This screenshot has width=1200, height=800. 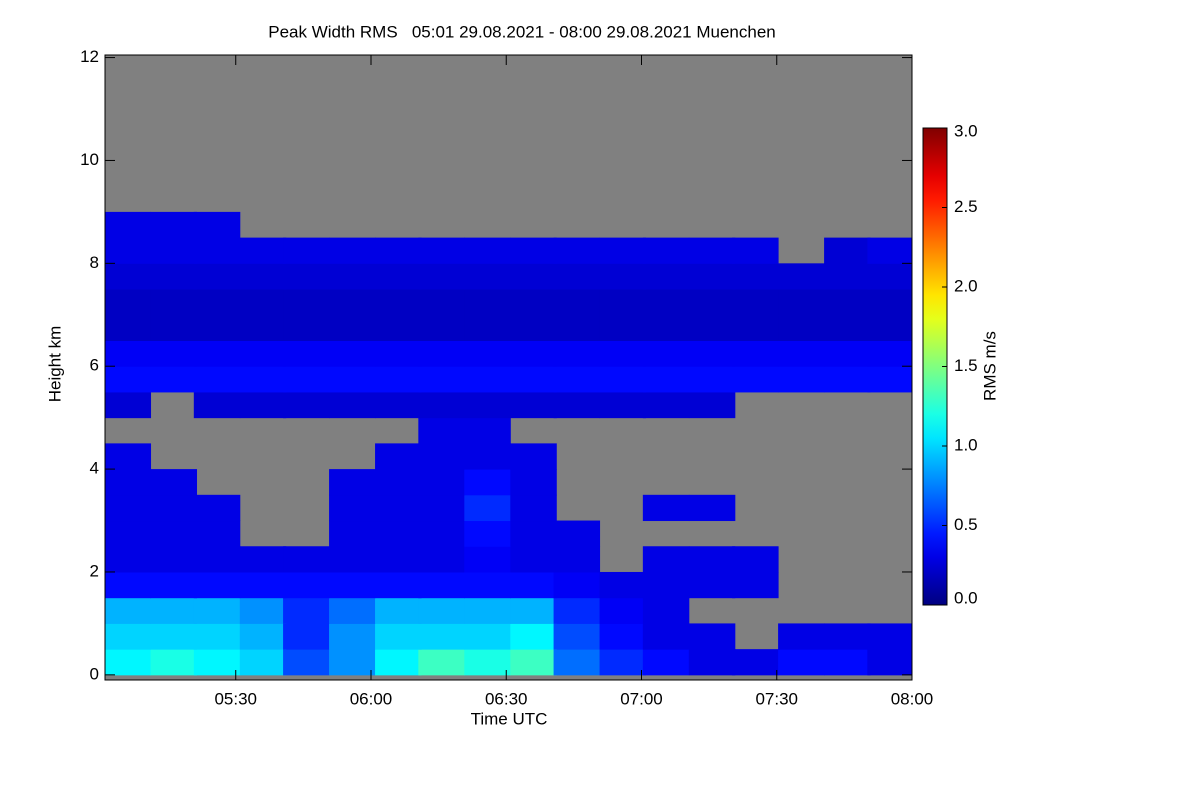 I want to click on y-tick-label: 0, so click(x=94, y=673).